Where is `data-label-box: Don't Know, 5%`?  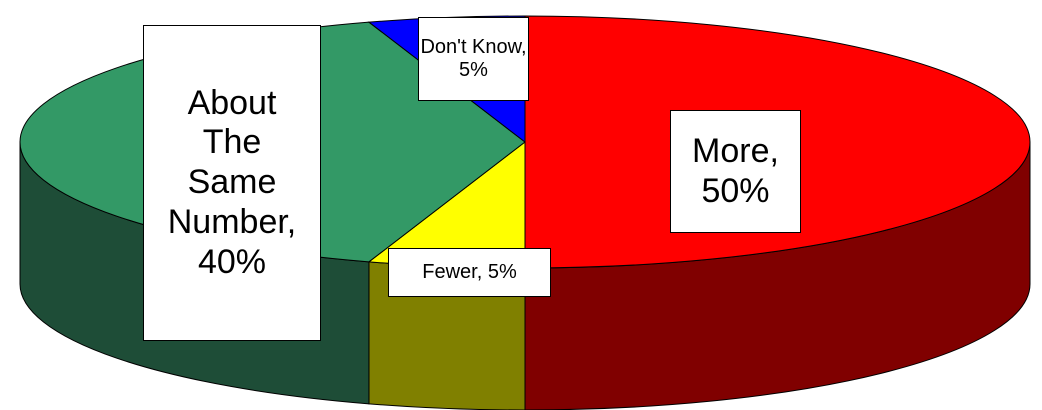 data-label-box: Don't Know, 5% is located at coordinates (473, 59).